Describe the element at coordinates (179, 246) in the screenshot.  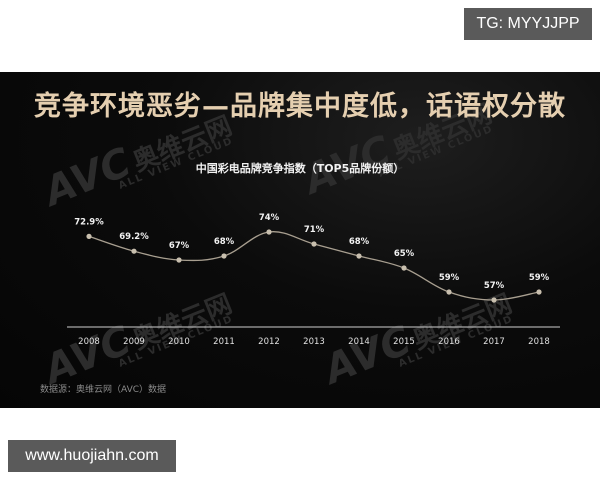
I see `data-label: 67%` at that location.